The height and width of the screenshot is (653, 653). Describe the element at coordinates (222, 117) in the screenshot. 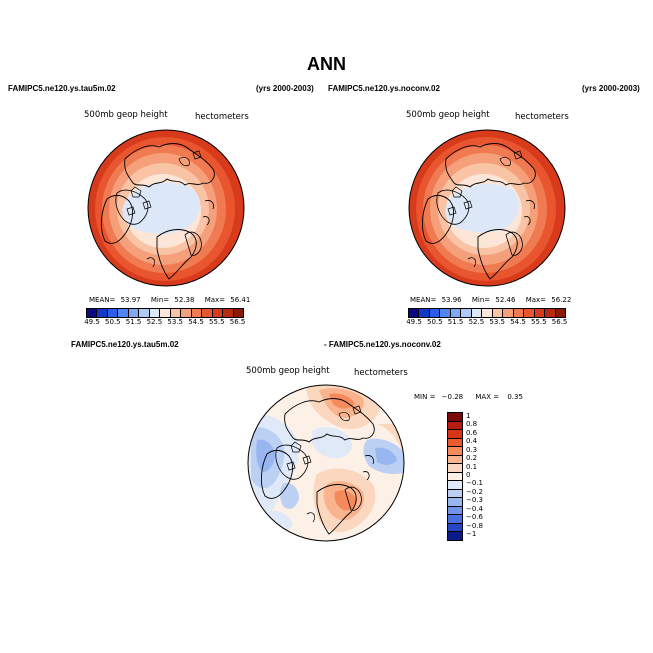

I see `panel1-units-label: hectometers` at that location.